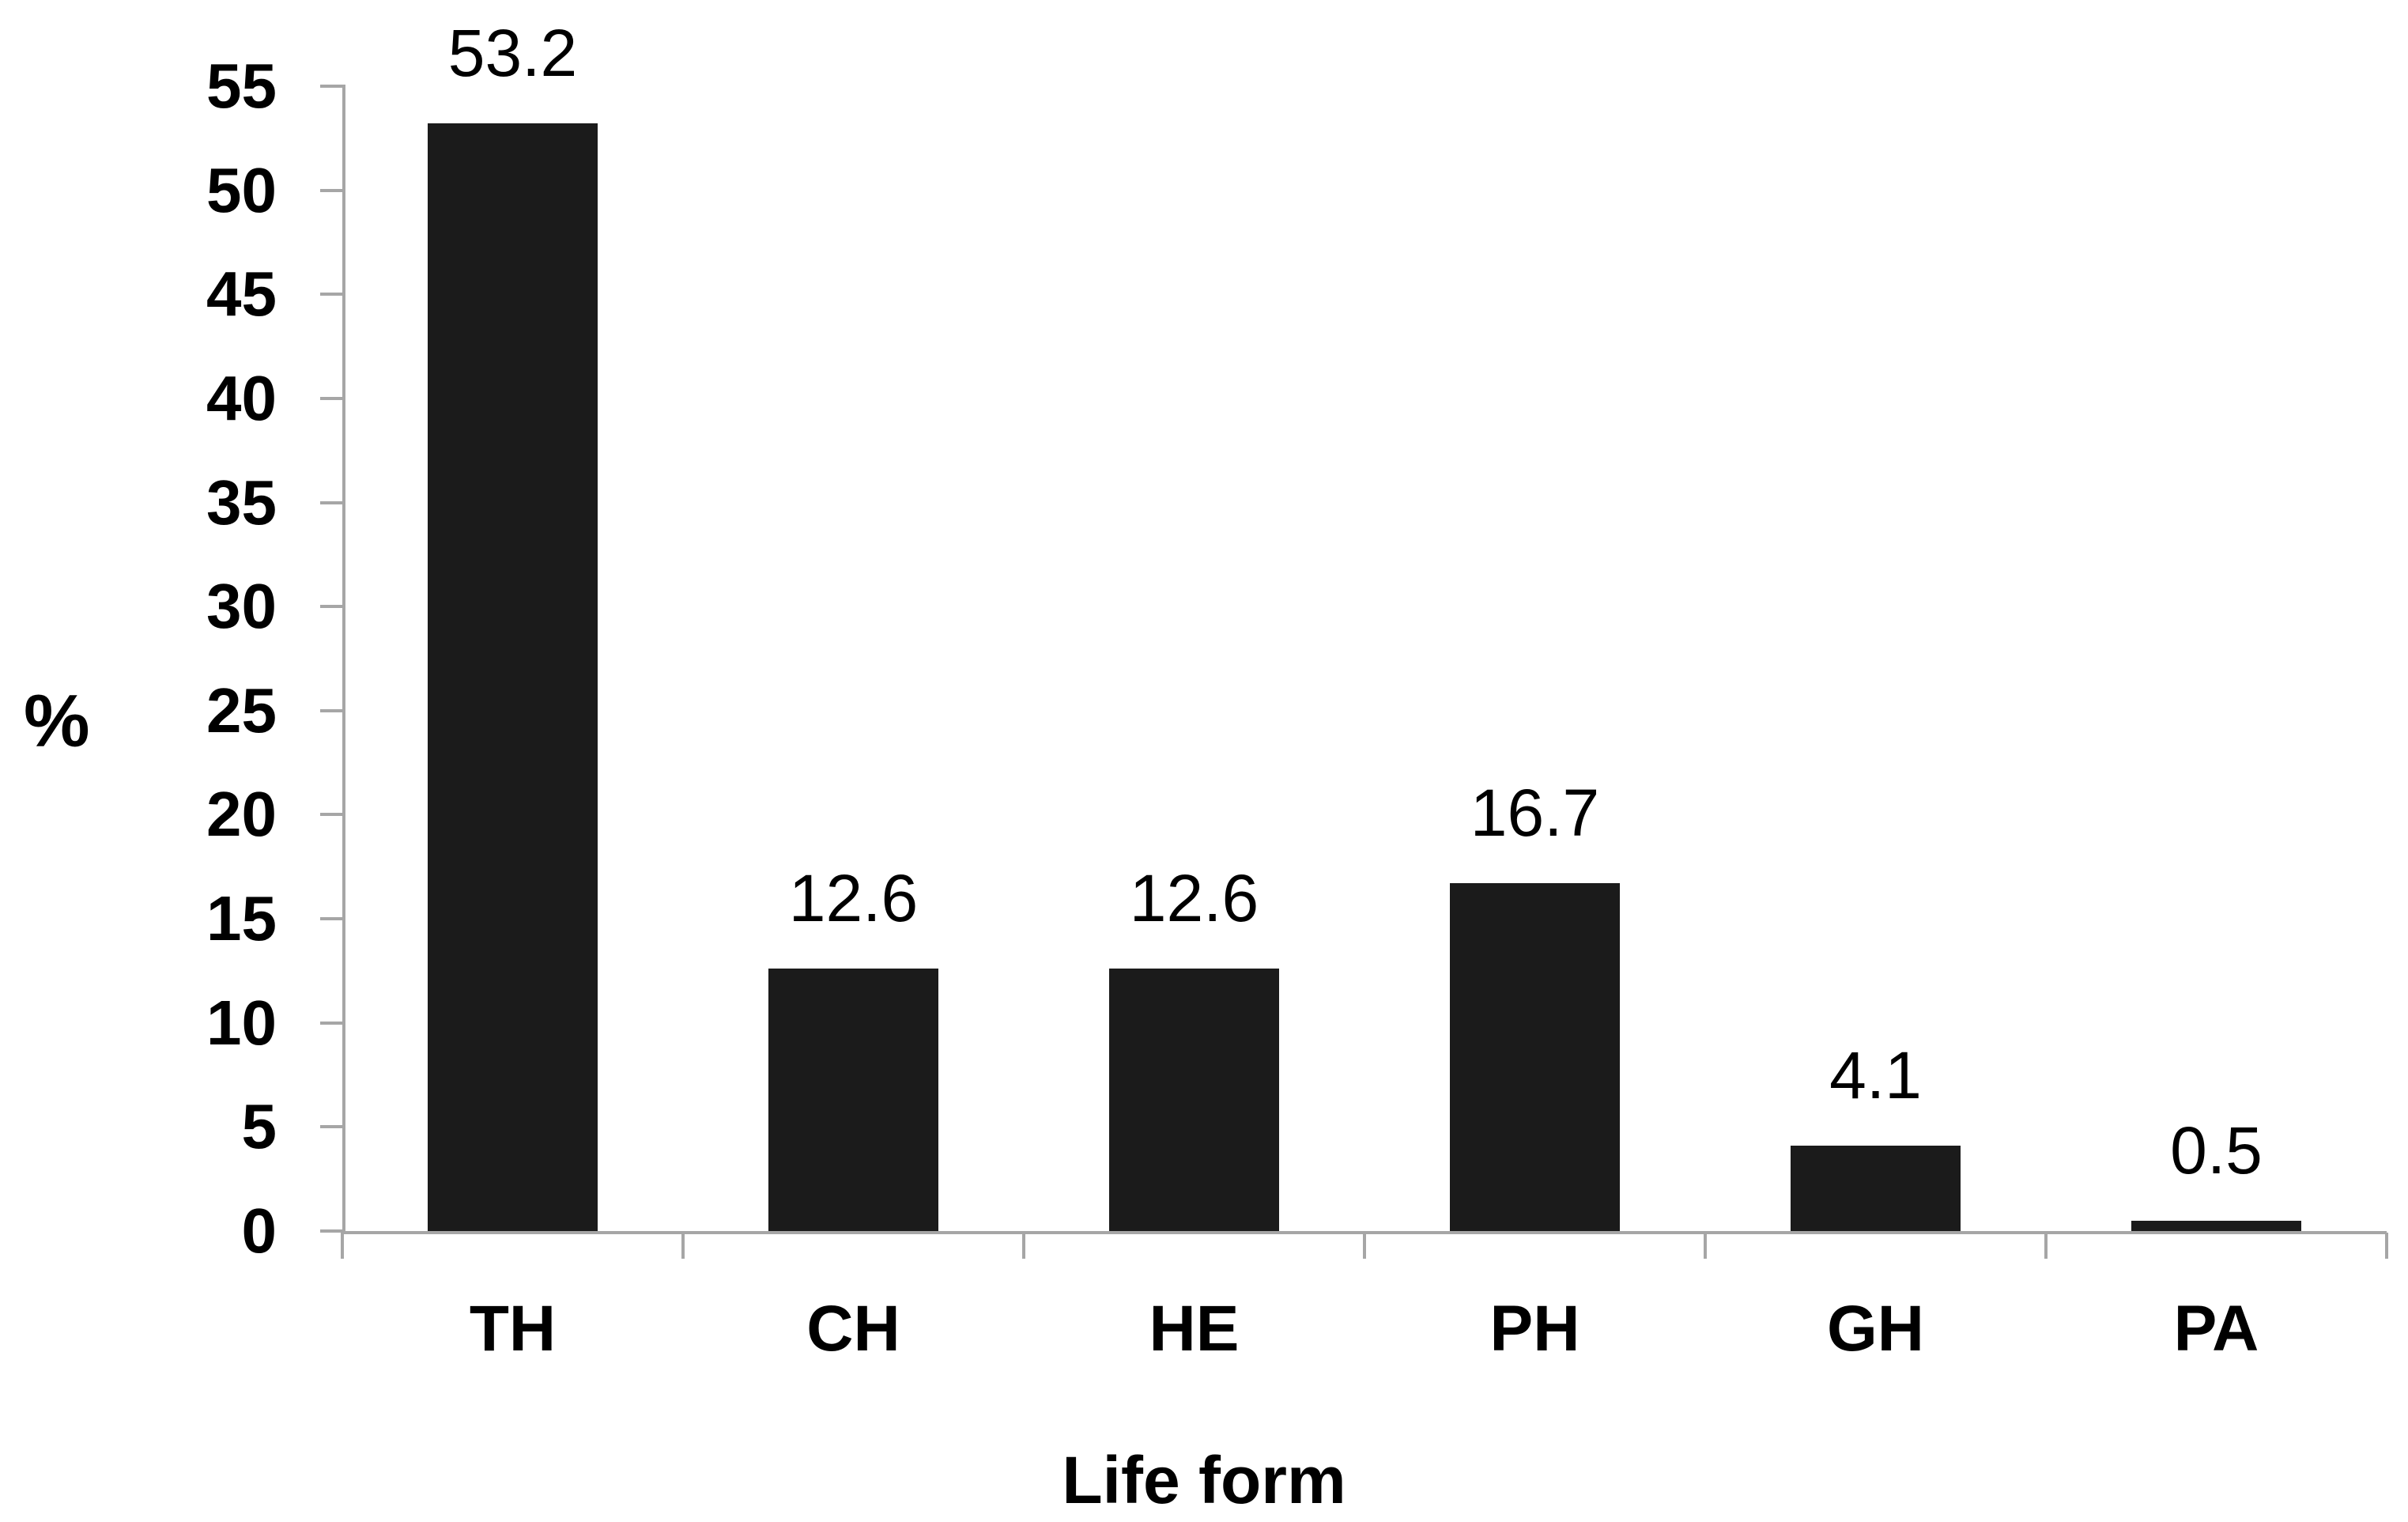 Image resolution: width=2408 pixels, height=1522 pixels. What do you see at coordinates (241, 294) in the screenshot?
I see `y-tick-label: 45` at bounding box center [241, 294].